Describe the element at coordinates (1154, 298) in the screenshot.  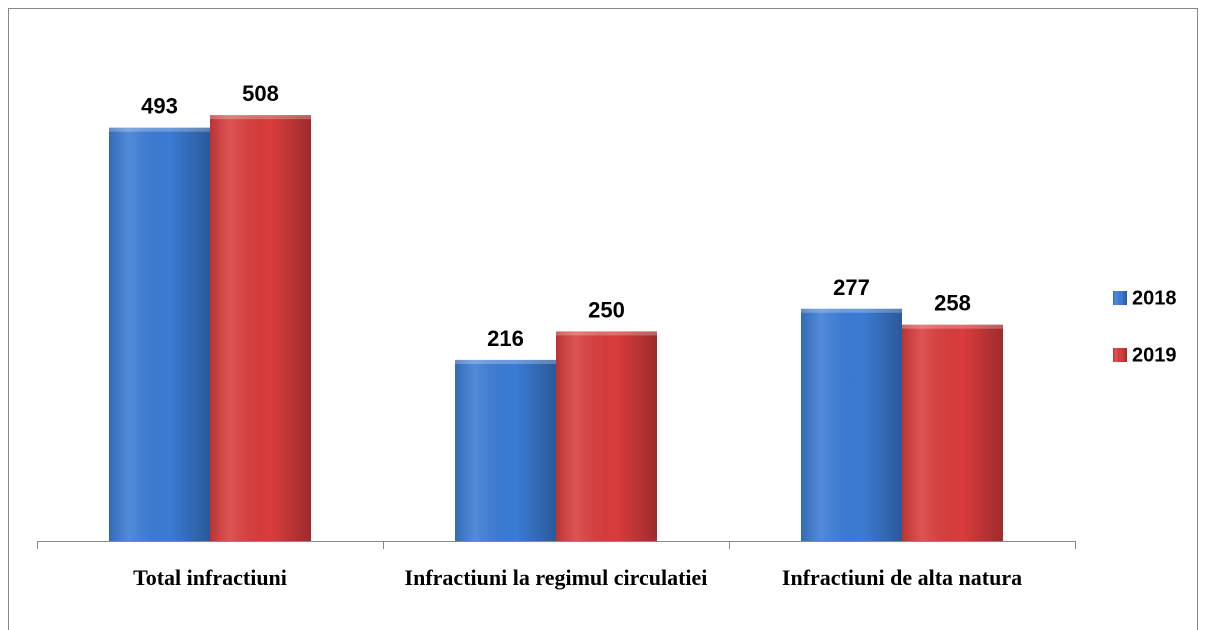
I see `legend-label: 2018` at that location.